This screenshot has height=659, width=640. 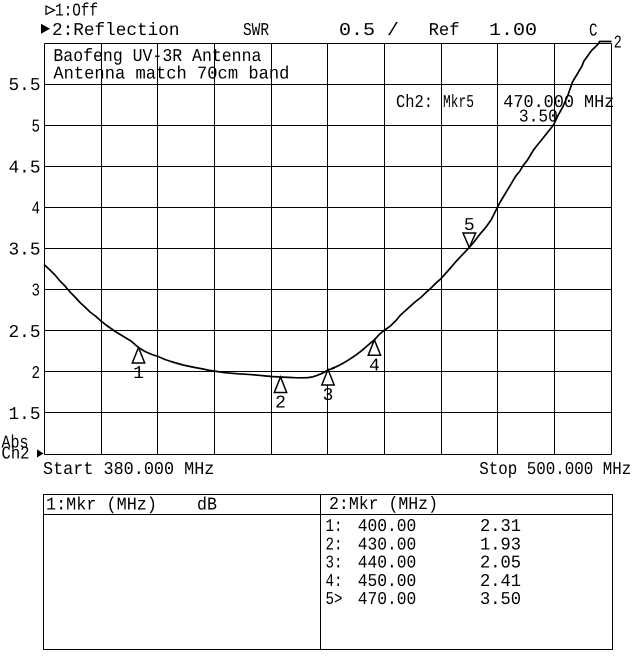 I want to click on svg-text: 440.00, so click(x=387, y=564).